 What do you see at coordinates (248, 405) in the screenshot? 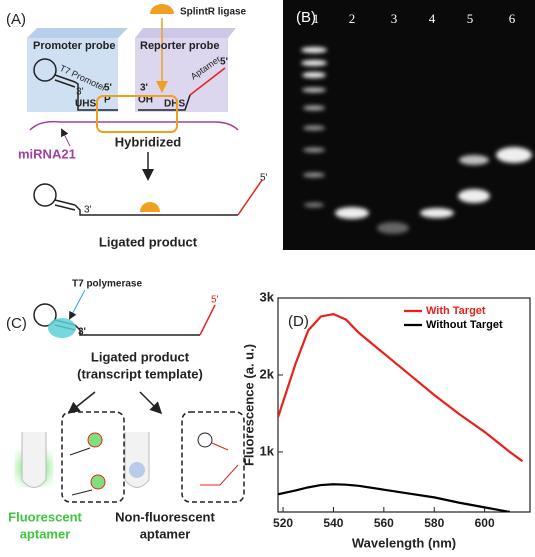
I see `y-axis-label: Fluorescence (a. u.)` at bounding box center [248, 405].